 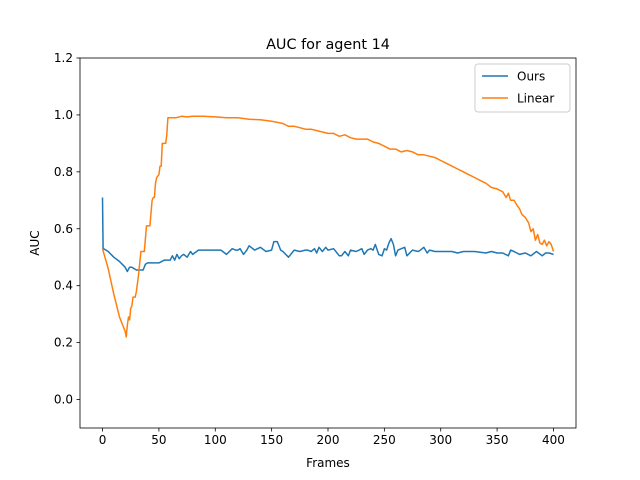 I want to click on x-tick-label: 100, so click(x=215, y=440).